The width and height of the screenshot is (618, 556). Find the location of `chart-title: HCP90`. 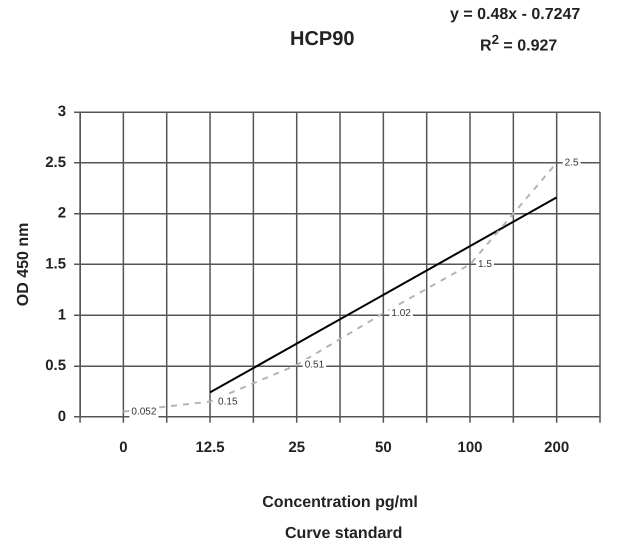

chart-title: HCP90 is located at coordinates (322, 39).